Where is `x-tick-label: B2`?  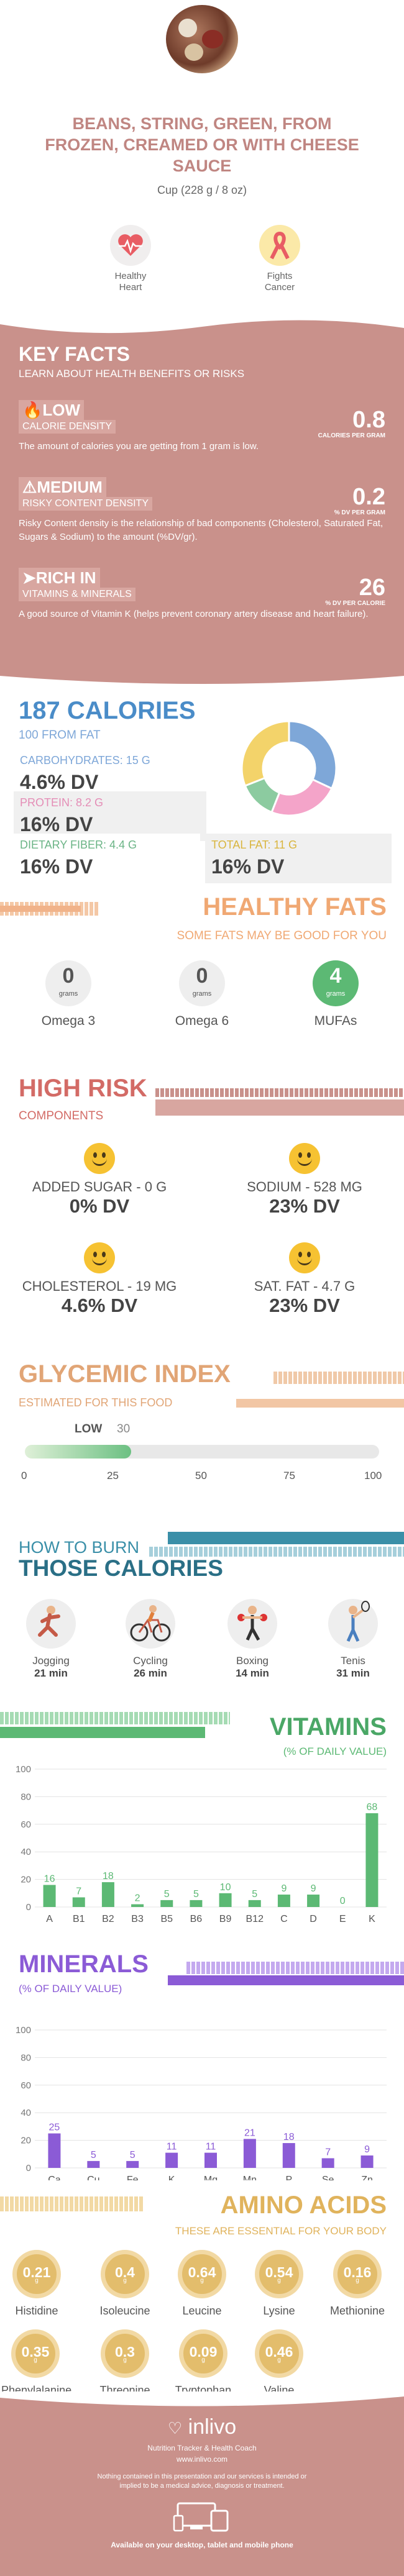 x-tick-label: B2 is located at coordinates (108, 1919).